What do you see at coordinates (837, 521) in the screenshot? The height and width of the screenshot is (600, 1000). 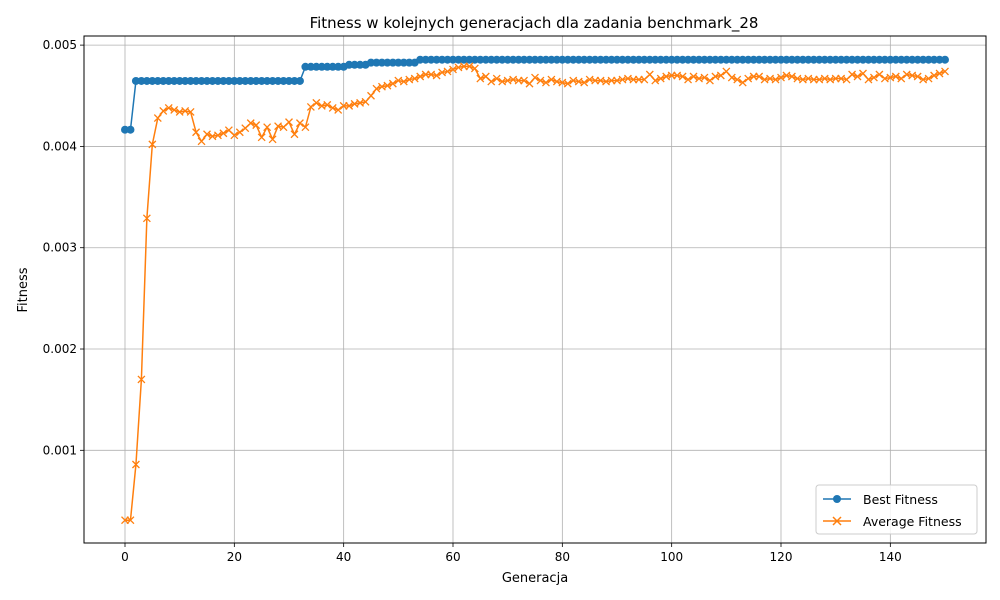 I see `legend-average-marker` at bounding box center [837, 521].